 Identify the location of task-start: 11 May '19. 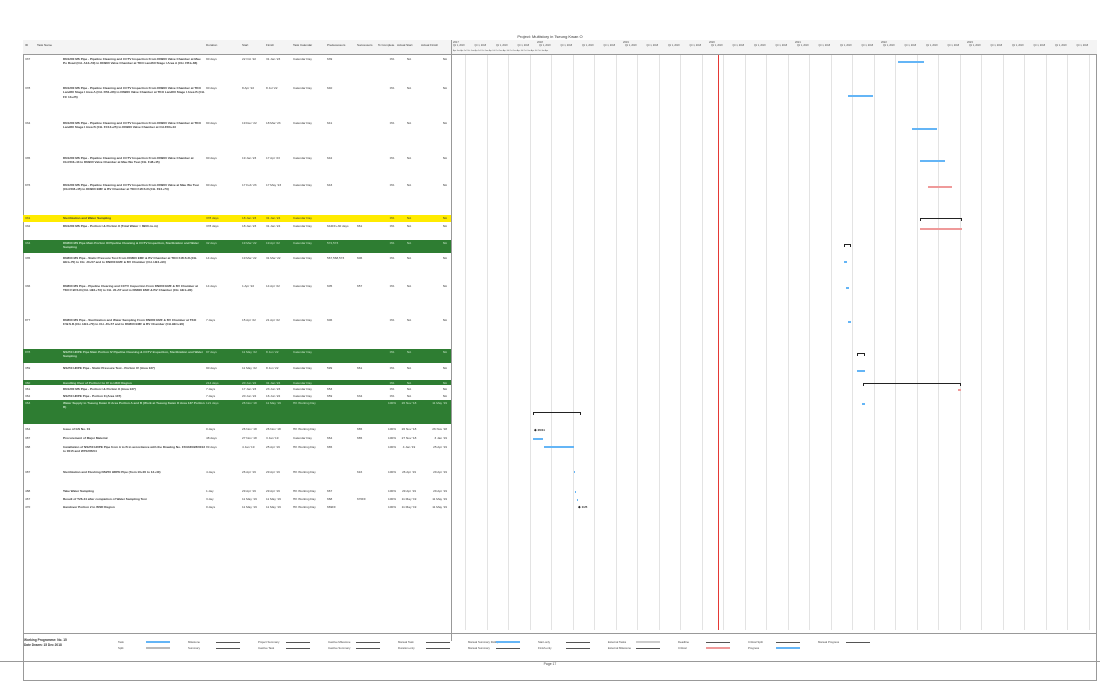
(249, 499).